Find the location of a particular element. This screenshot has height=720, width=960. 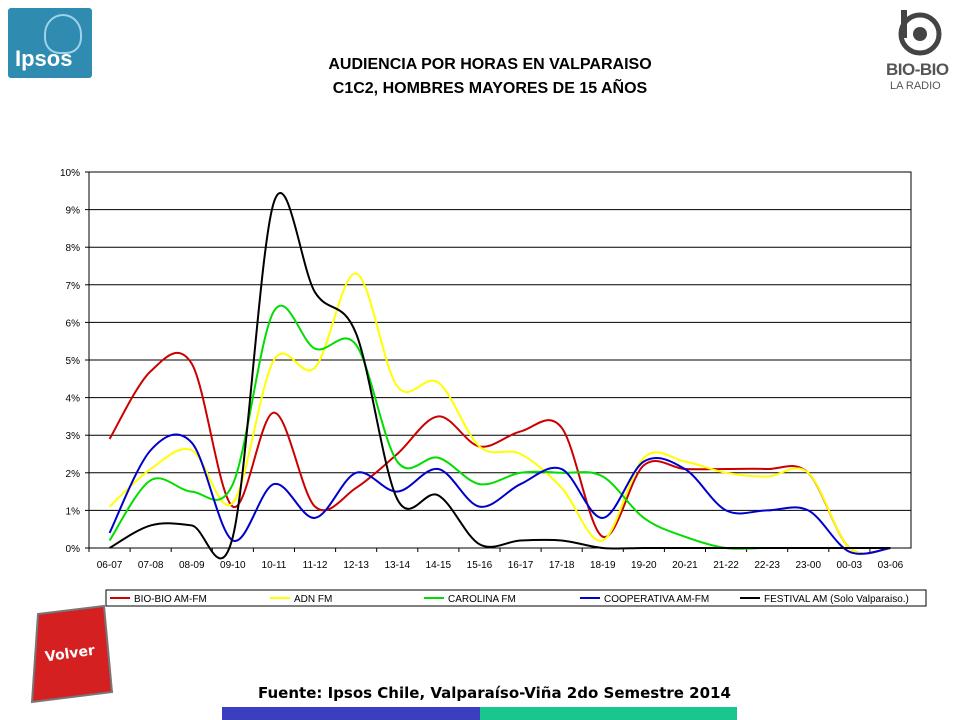

legend-label: BIO-BIO AM-FM is located at coordinates (170, 599).